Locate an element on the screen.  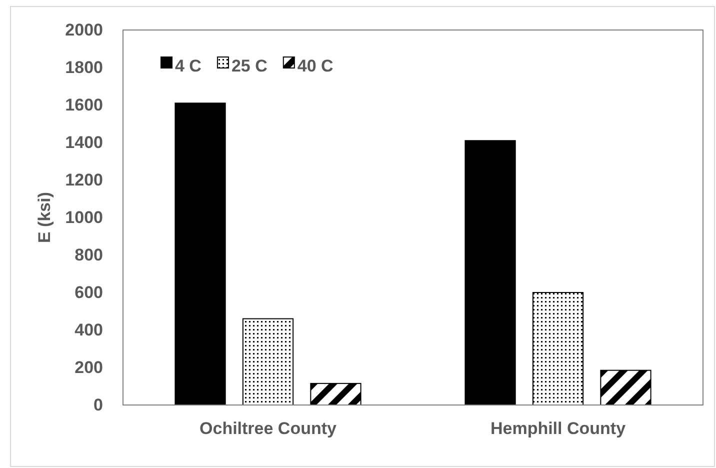
y-tick-label: 1800 is located at coordinates (84, 67).